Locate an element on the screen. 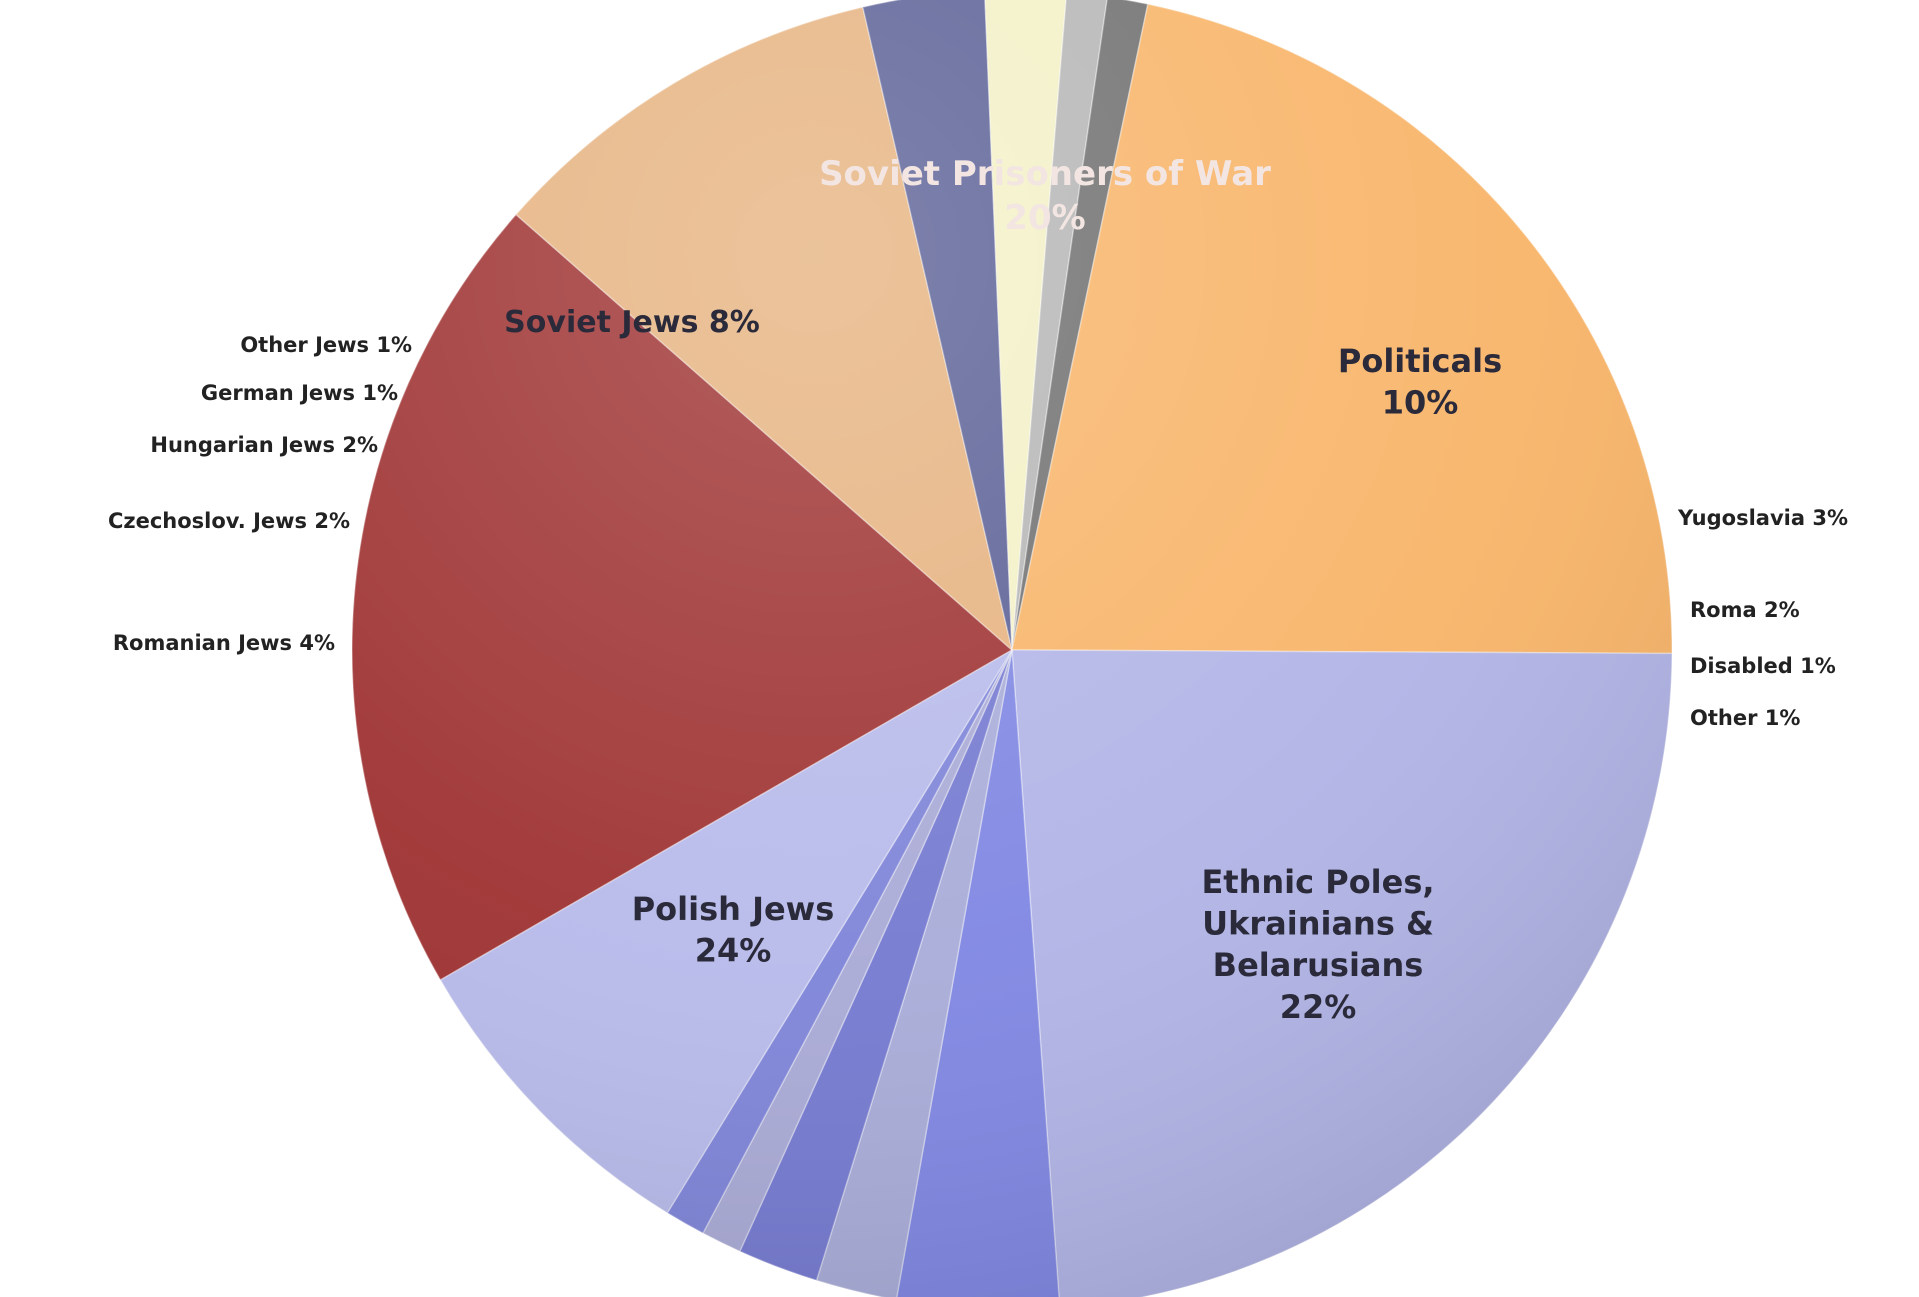  slice-label-hungarian-jews: Hungarian Jews 2% is located at coordinates (264, 445).